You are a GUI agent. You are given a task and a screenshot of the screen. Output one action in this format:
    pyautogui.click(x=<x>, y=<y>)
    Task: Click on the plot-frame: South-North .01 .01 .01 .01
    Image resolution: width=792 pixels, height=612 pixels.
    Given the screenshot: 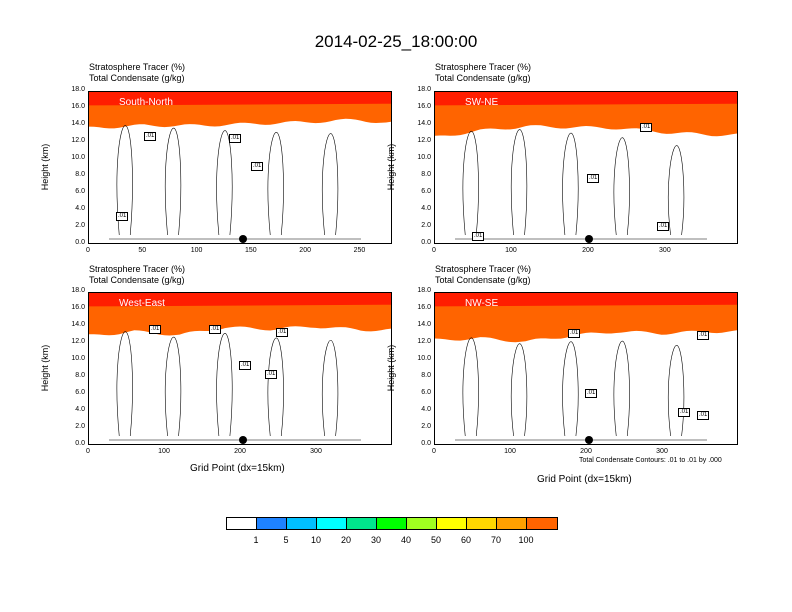 What is the action you would take?
    pyautogui.click(x=240, y=167)
    